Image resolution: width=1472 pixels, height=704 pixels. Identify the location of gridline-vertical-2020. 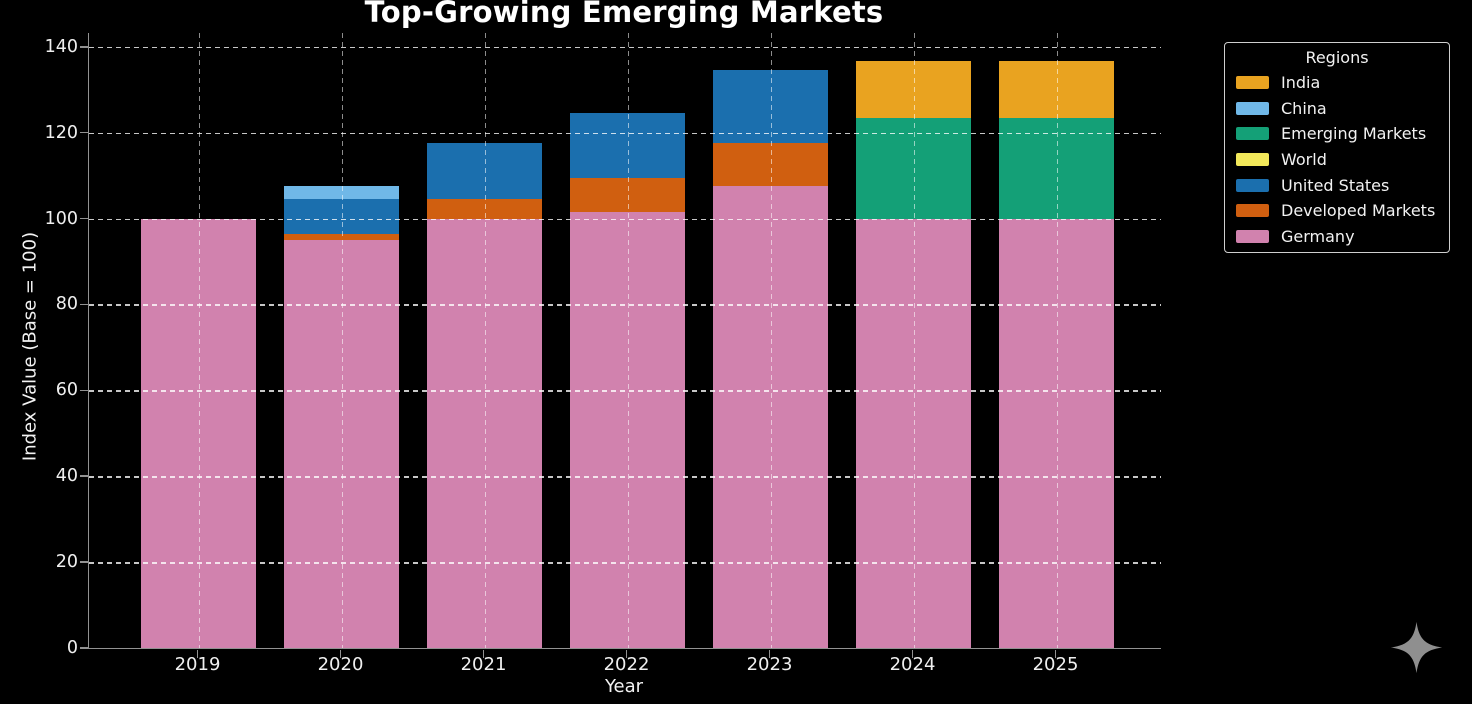
(342, 340).